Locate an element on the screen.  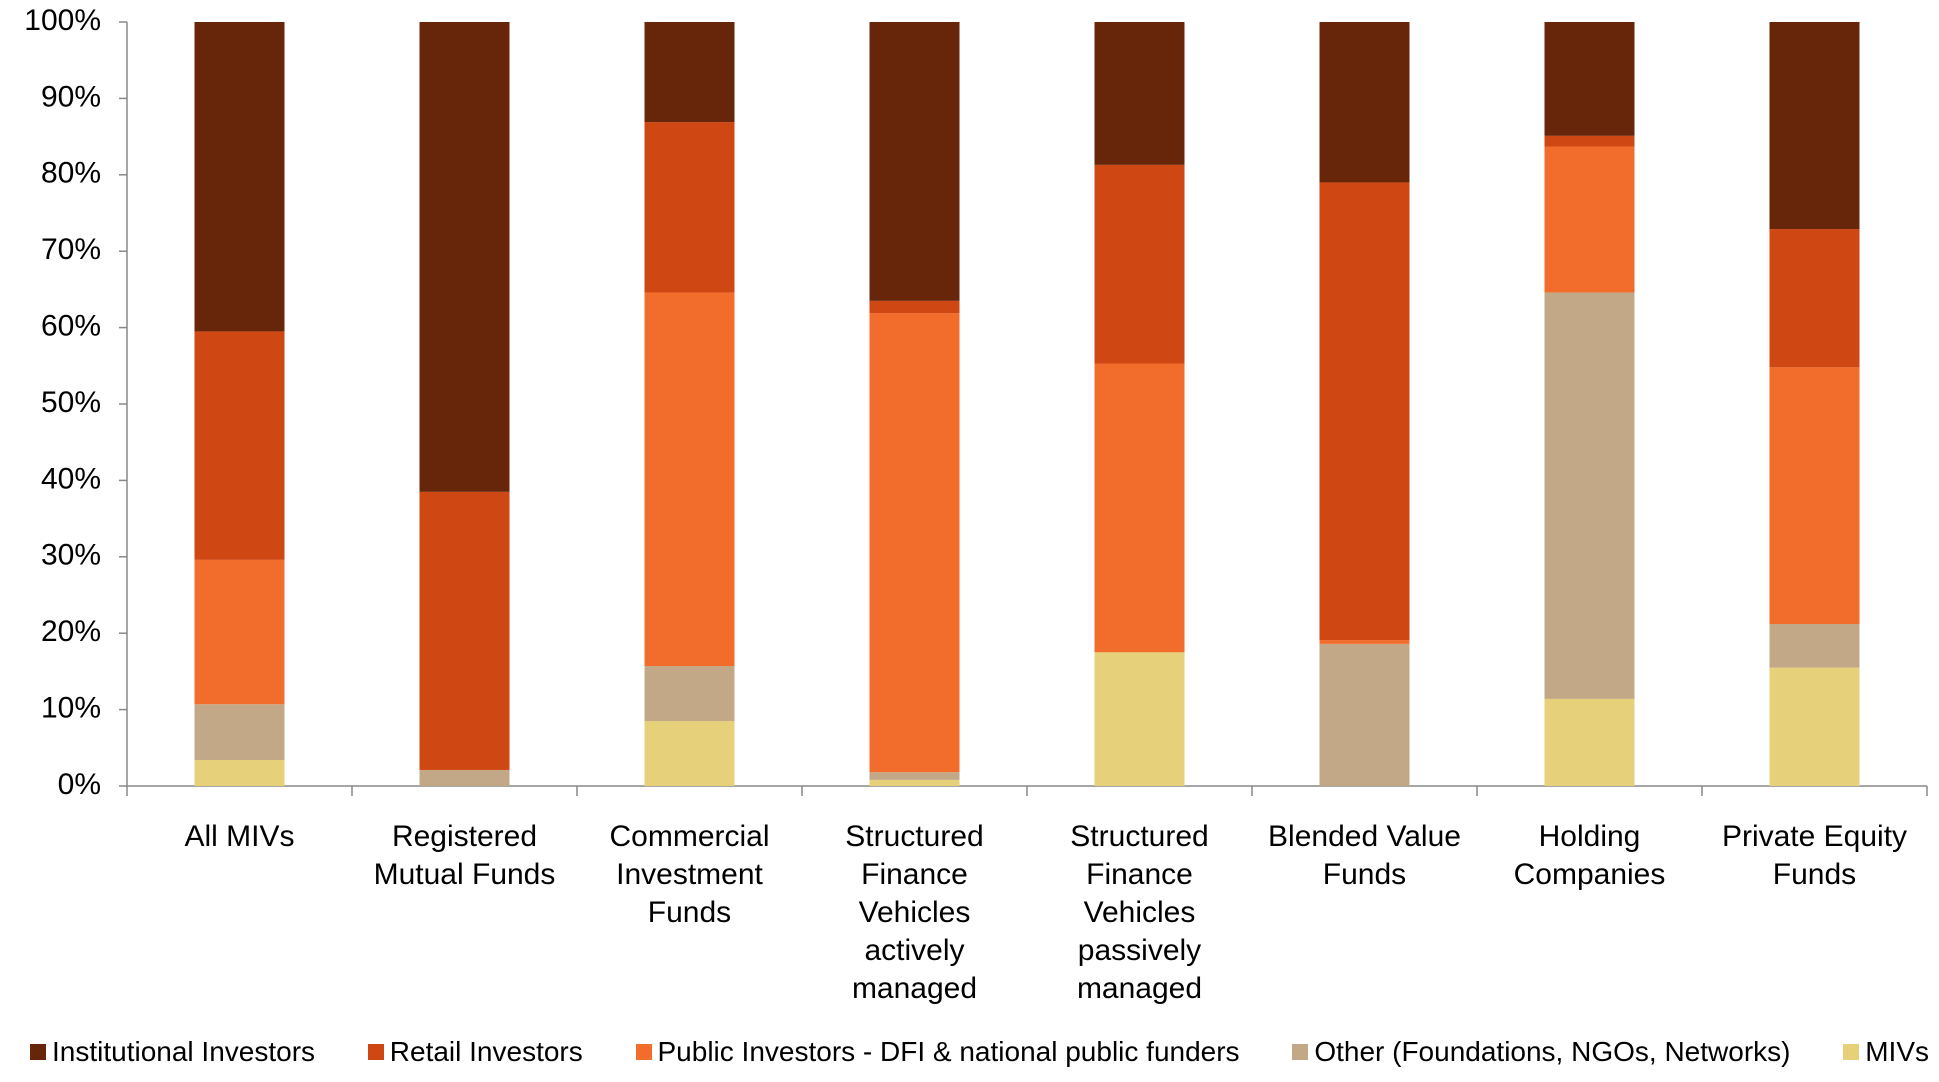
y-tick-label: 40% is located at coordinates (71, 478).